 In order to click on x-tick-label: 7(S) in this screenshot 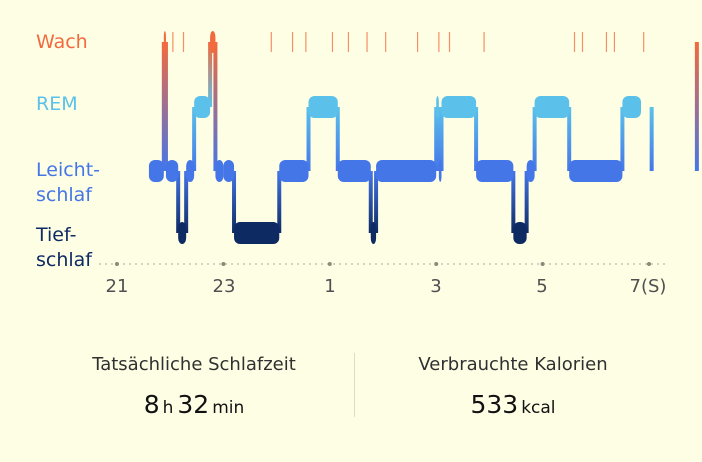, I will do `click(648, 286)`.